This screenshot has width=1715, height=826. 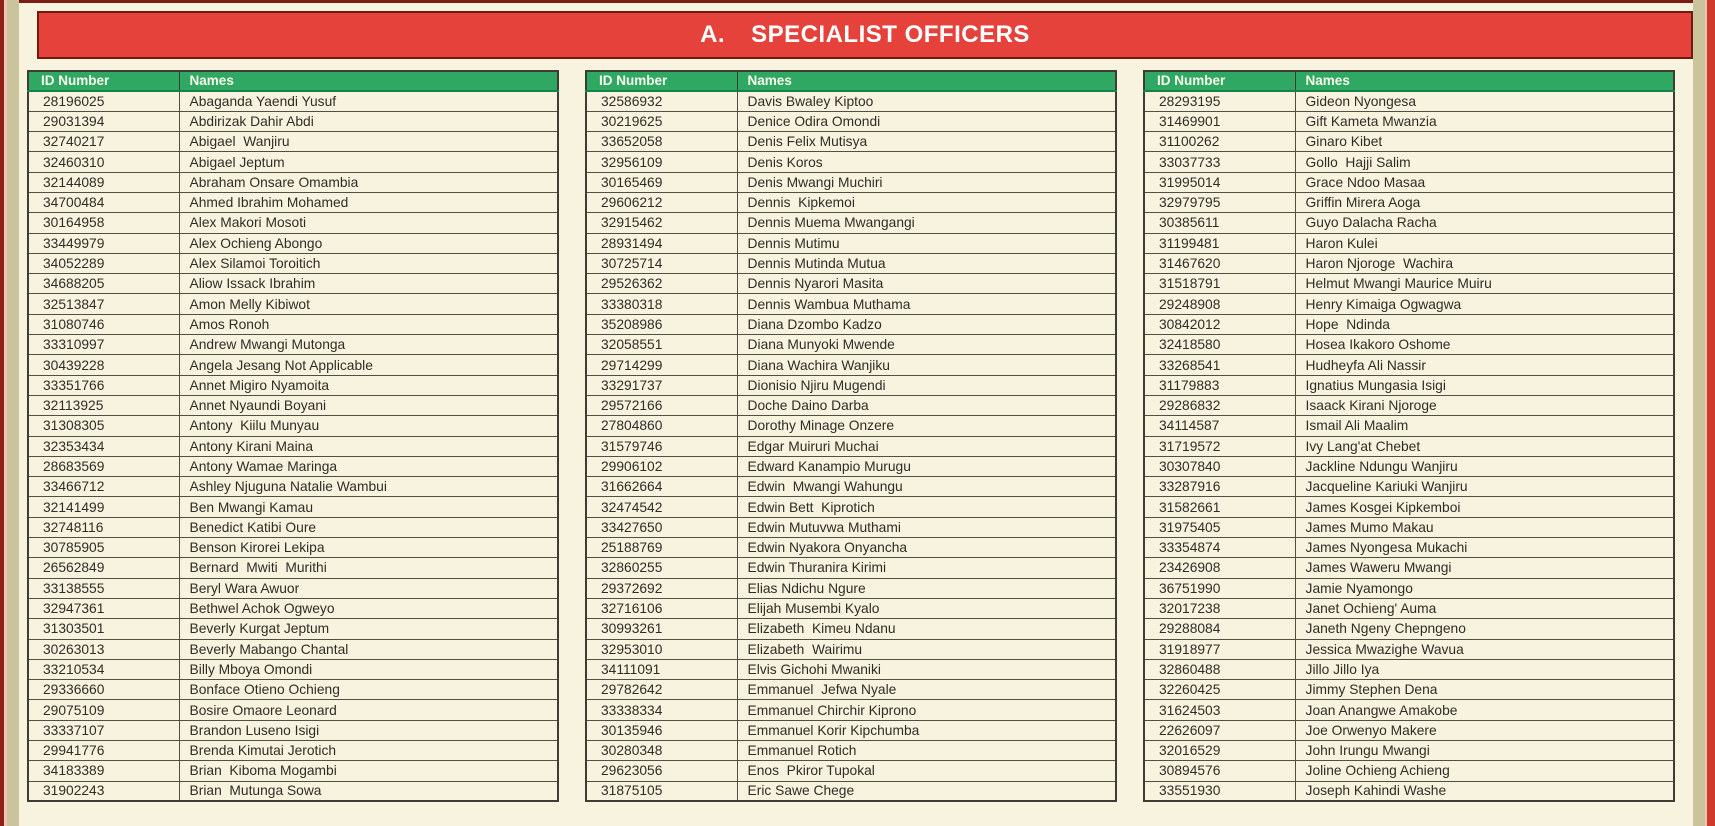 What do you see at coordinates (1484, 426) in the screenshot?
I see `name-cell: Ismail Ali Maalim` at bounding box center [1484, 426].